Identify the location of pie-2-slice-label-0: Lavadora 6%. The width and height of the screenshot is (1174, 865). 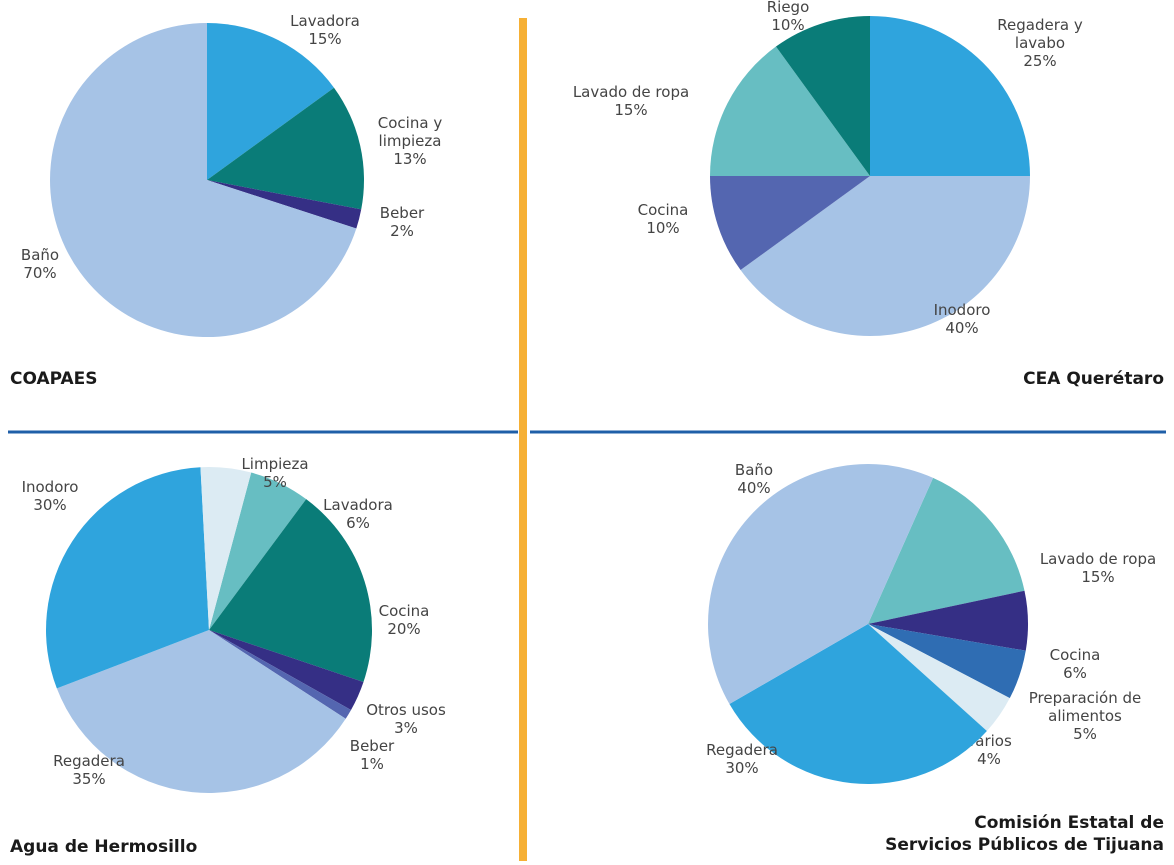
(358, 514).